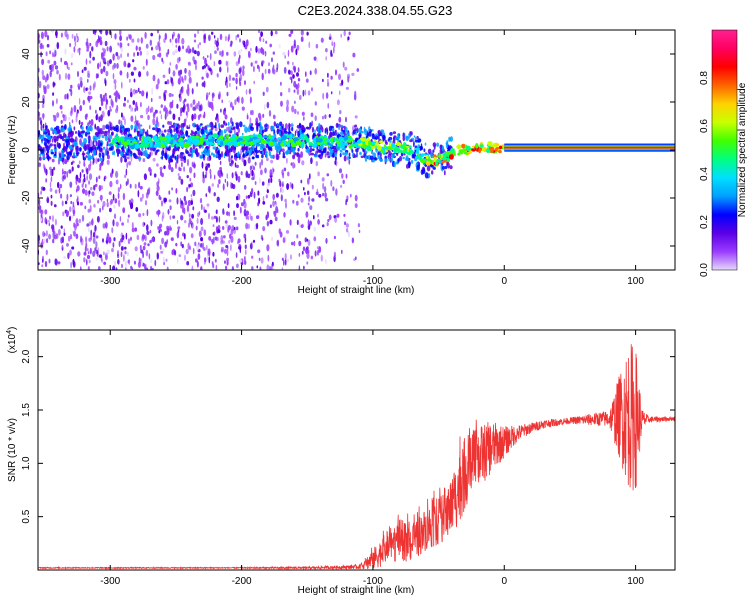 The image size is (750, 600). What do you see at coordinates (242, 281) in the screenshot?
I see `x-tick-label: -200` at bounding box center [242, 281].